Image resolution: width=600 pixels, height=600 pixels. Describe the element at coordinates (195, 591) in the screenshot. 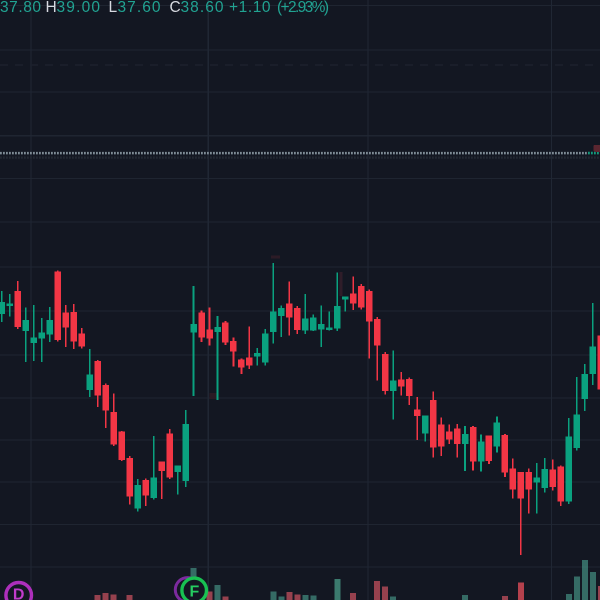

I see `svg-text: F` at that location.